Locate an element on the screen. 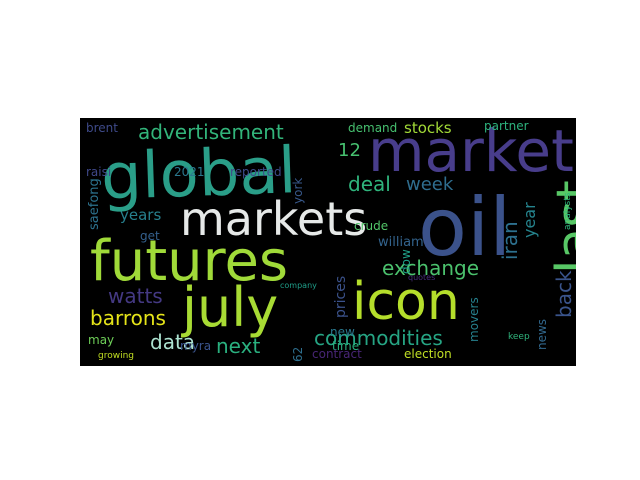 Image resolution: width=640 pixels, height=480 pixels. word-barrons: barrons is located at coordinates (128, 318).